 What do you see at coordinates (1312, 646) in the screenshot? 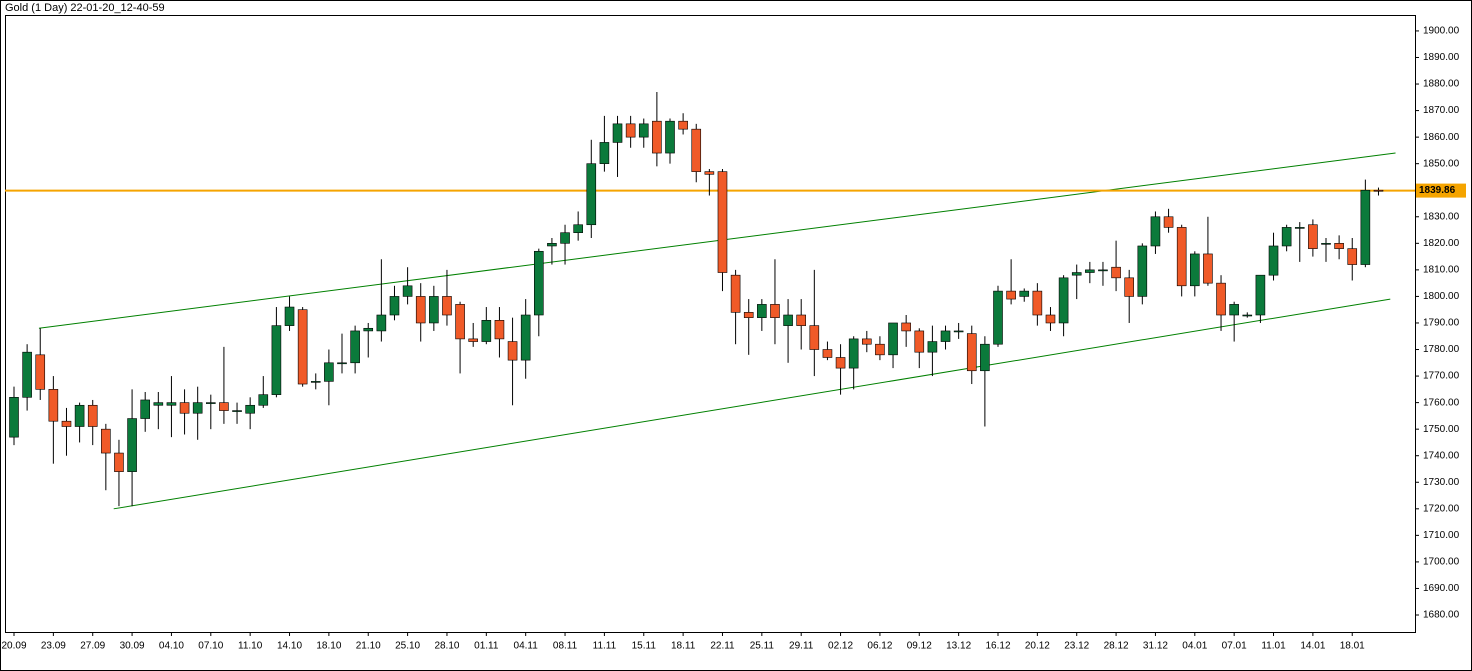
I see `x-tick-label: 14.01` at bounding box center [1312, 646].